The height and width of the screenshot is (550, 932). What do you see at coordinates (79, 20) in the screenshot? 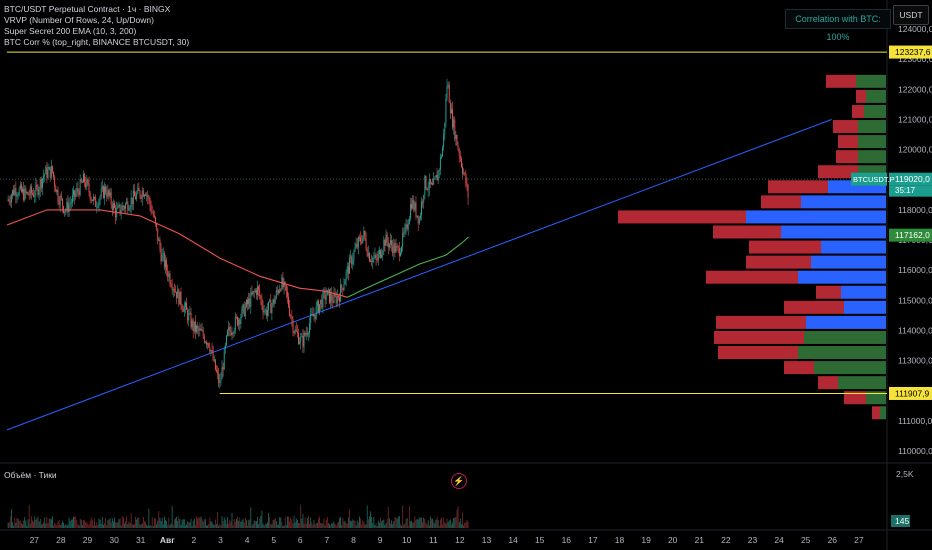
I see `legend-vrvp: VRVP (Number Of Rows, 24, Up/Down)` at bounding box center [79, 20].